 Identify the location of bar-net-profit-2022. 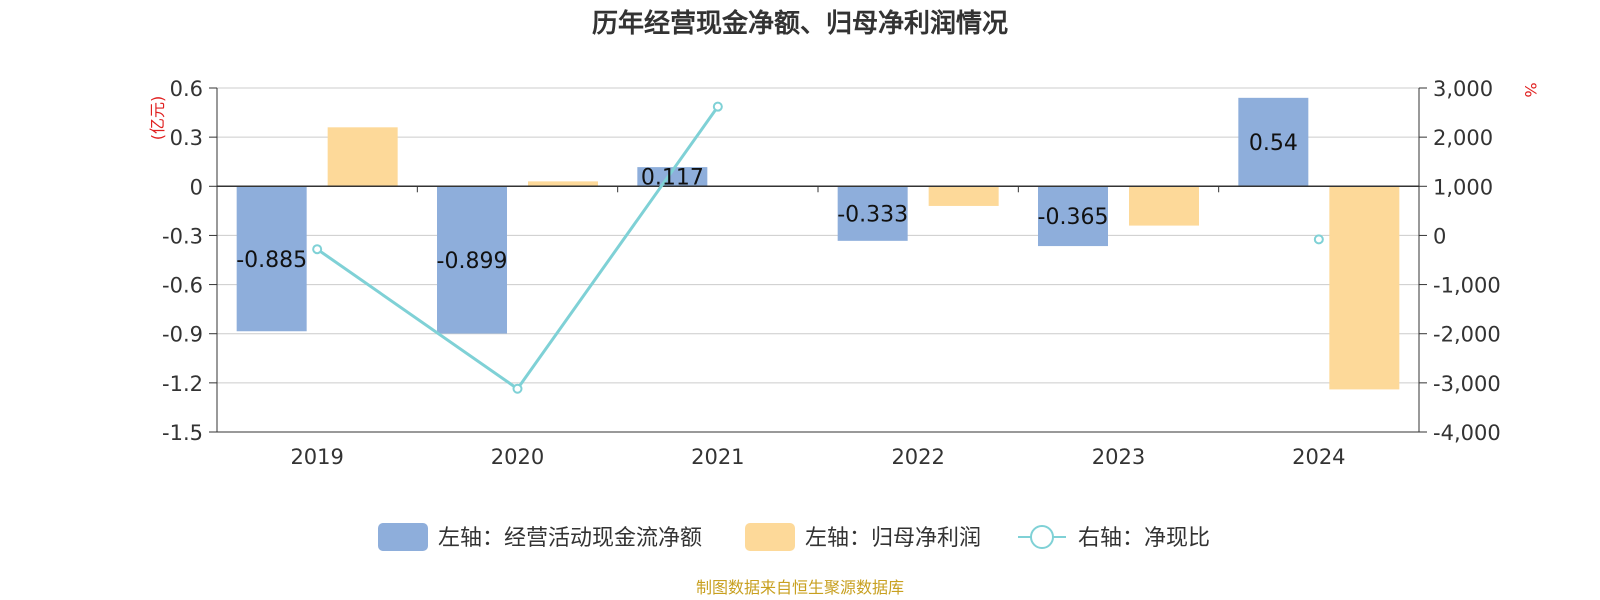
(963, 196).